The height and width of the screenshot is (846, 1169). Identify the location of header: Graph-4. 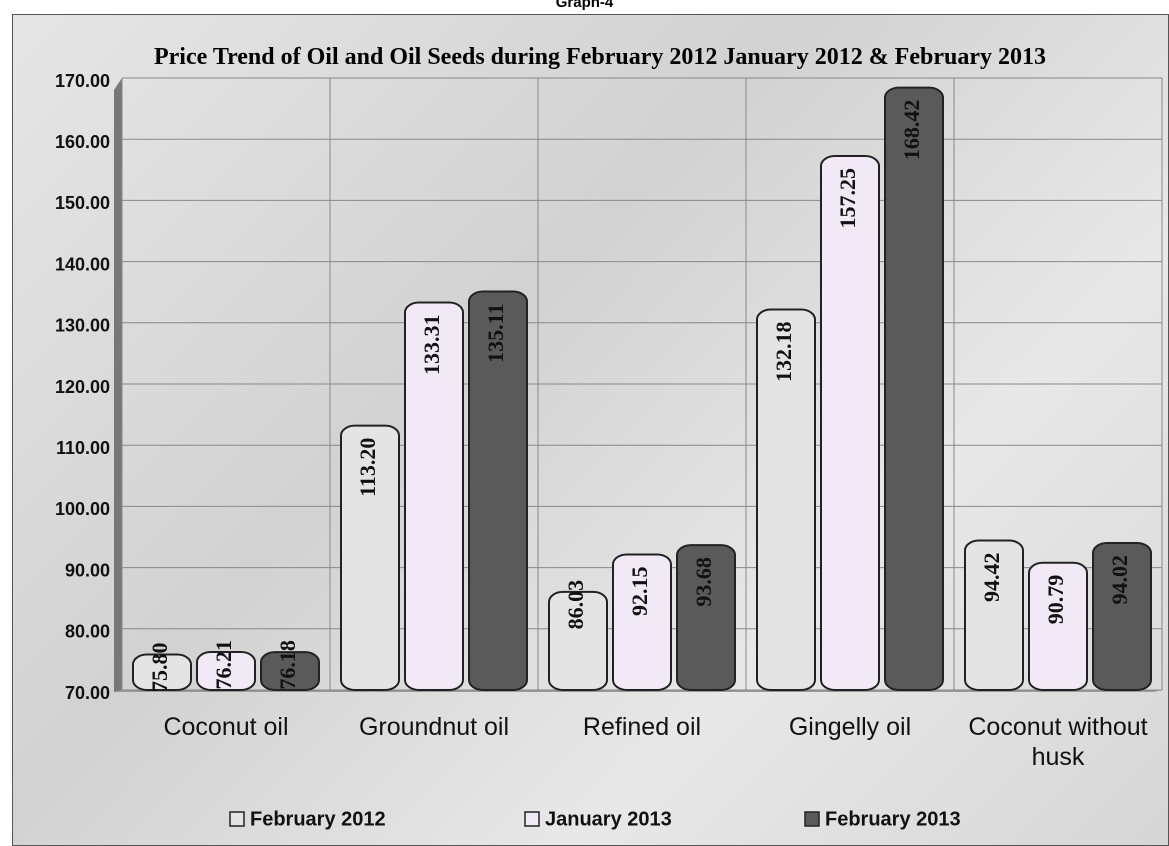
(584, 5).